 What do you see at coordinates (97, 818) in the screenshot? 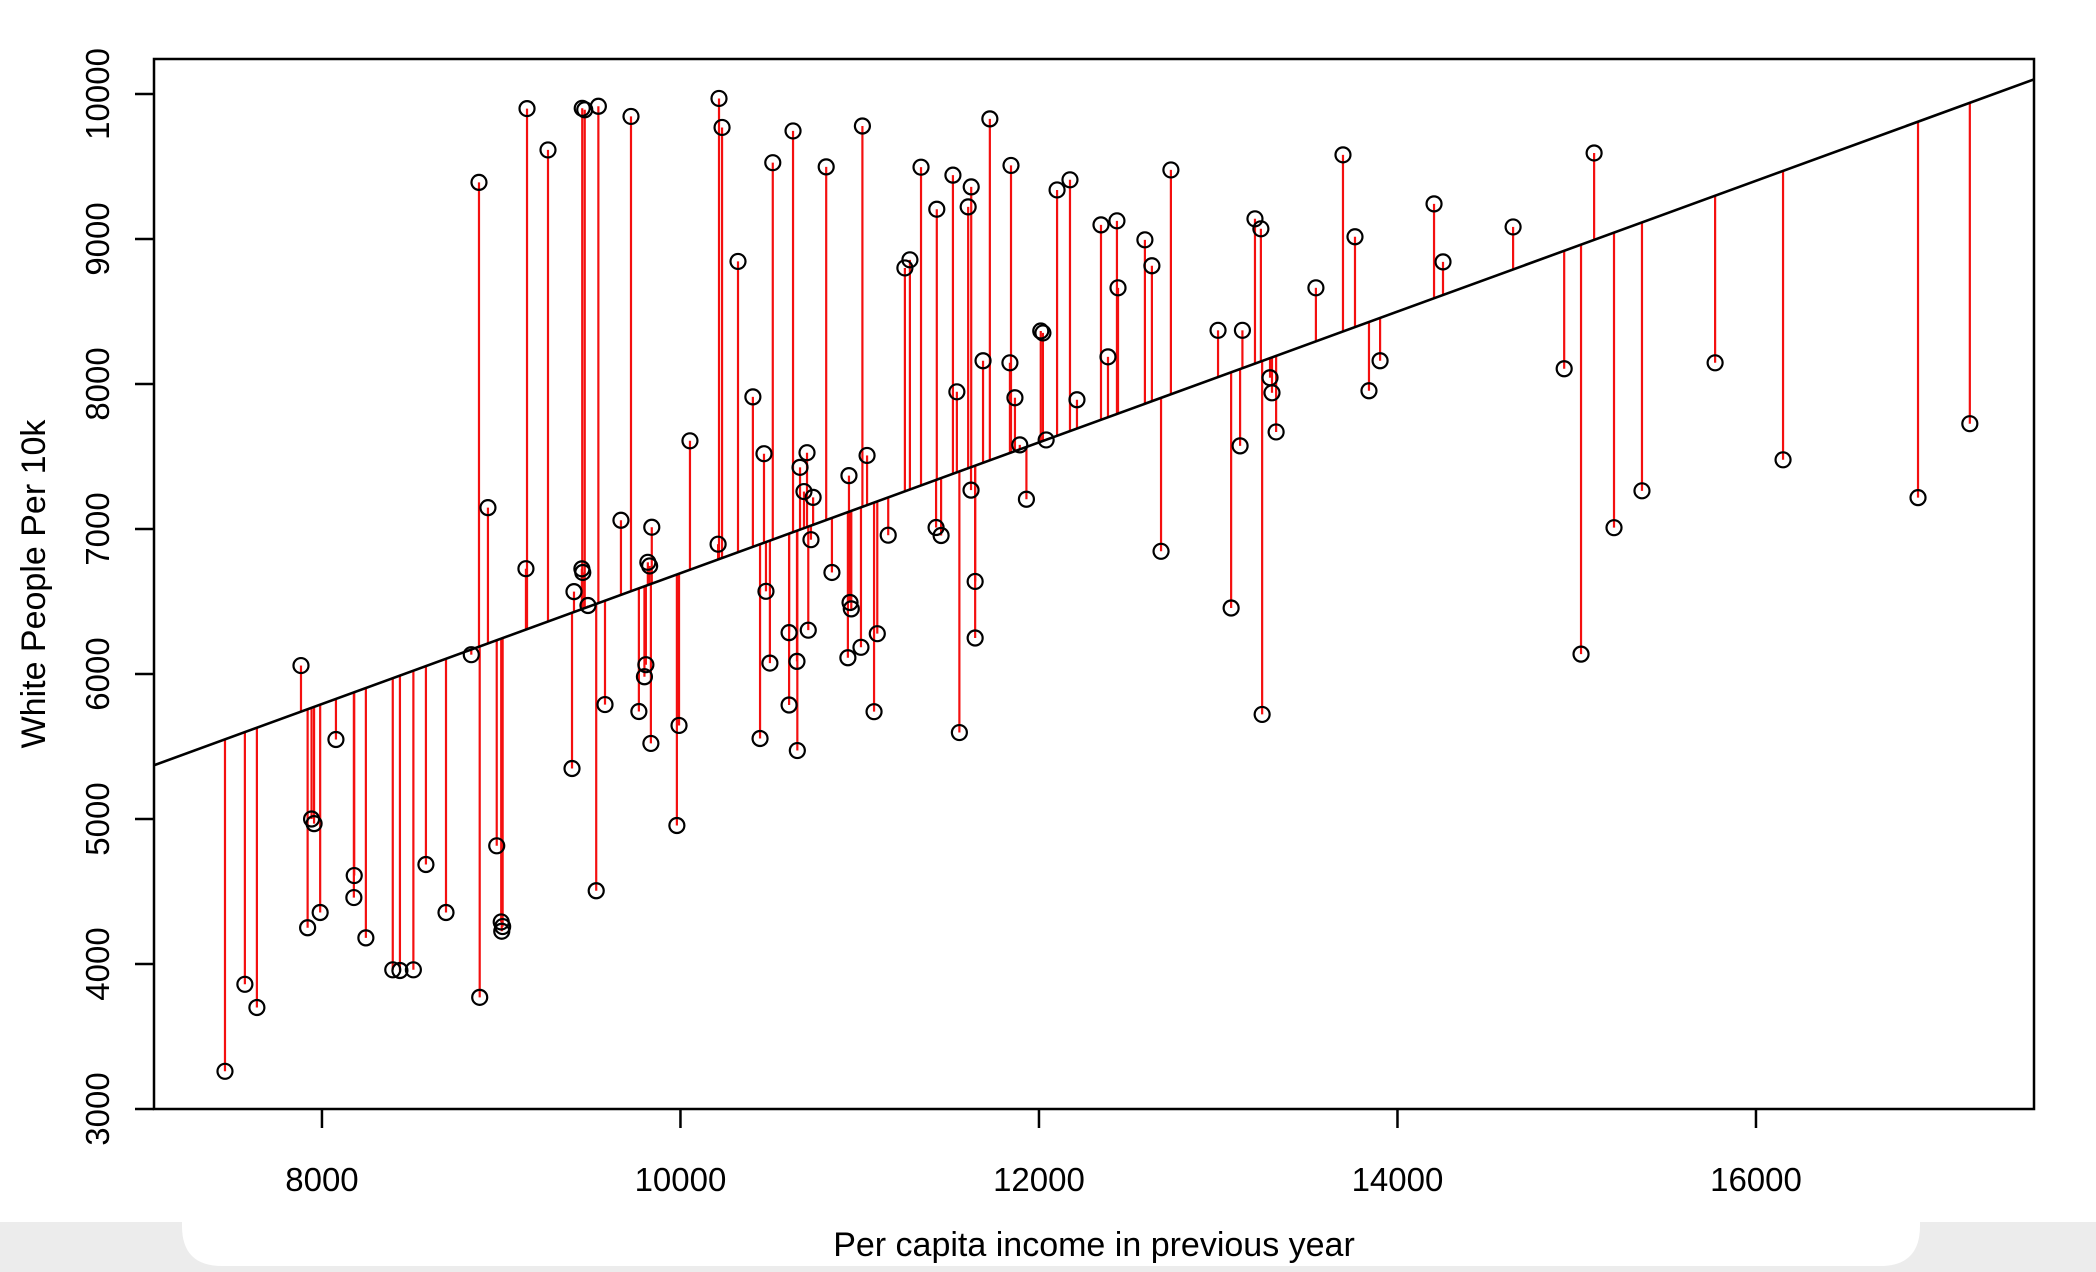
I see `y-tick-label: 5000` at bounding box center [97, 818].